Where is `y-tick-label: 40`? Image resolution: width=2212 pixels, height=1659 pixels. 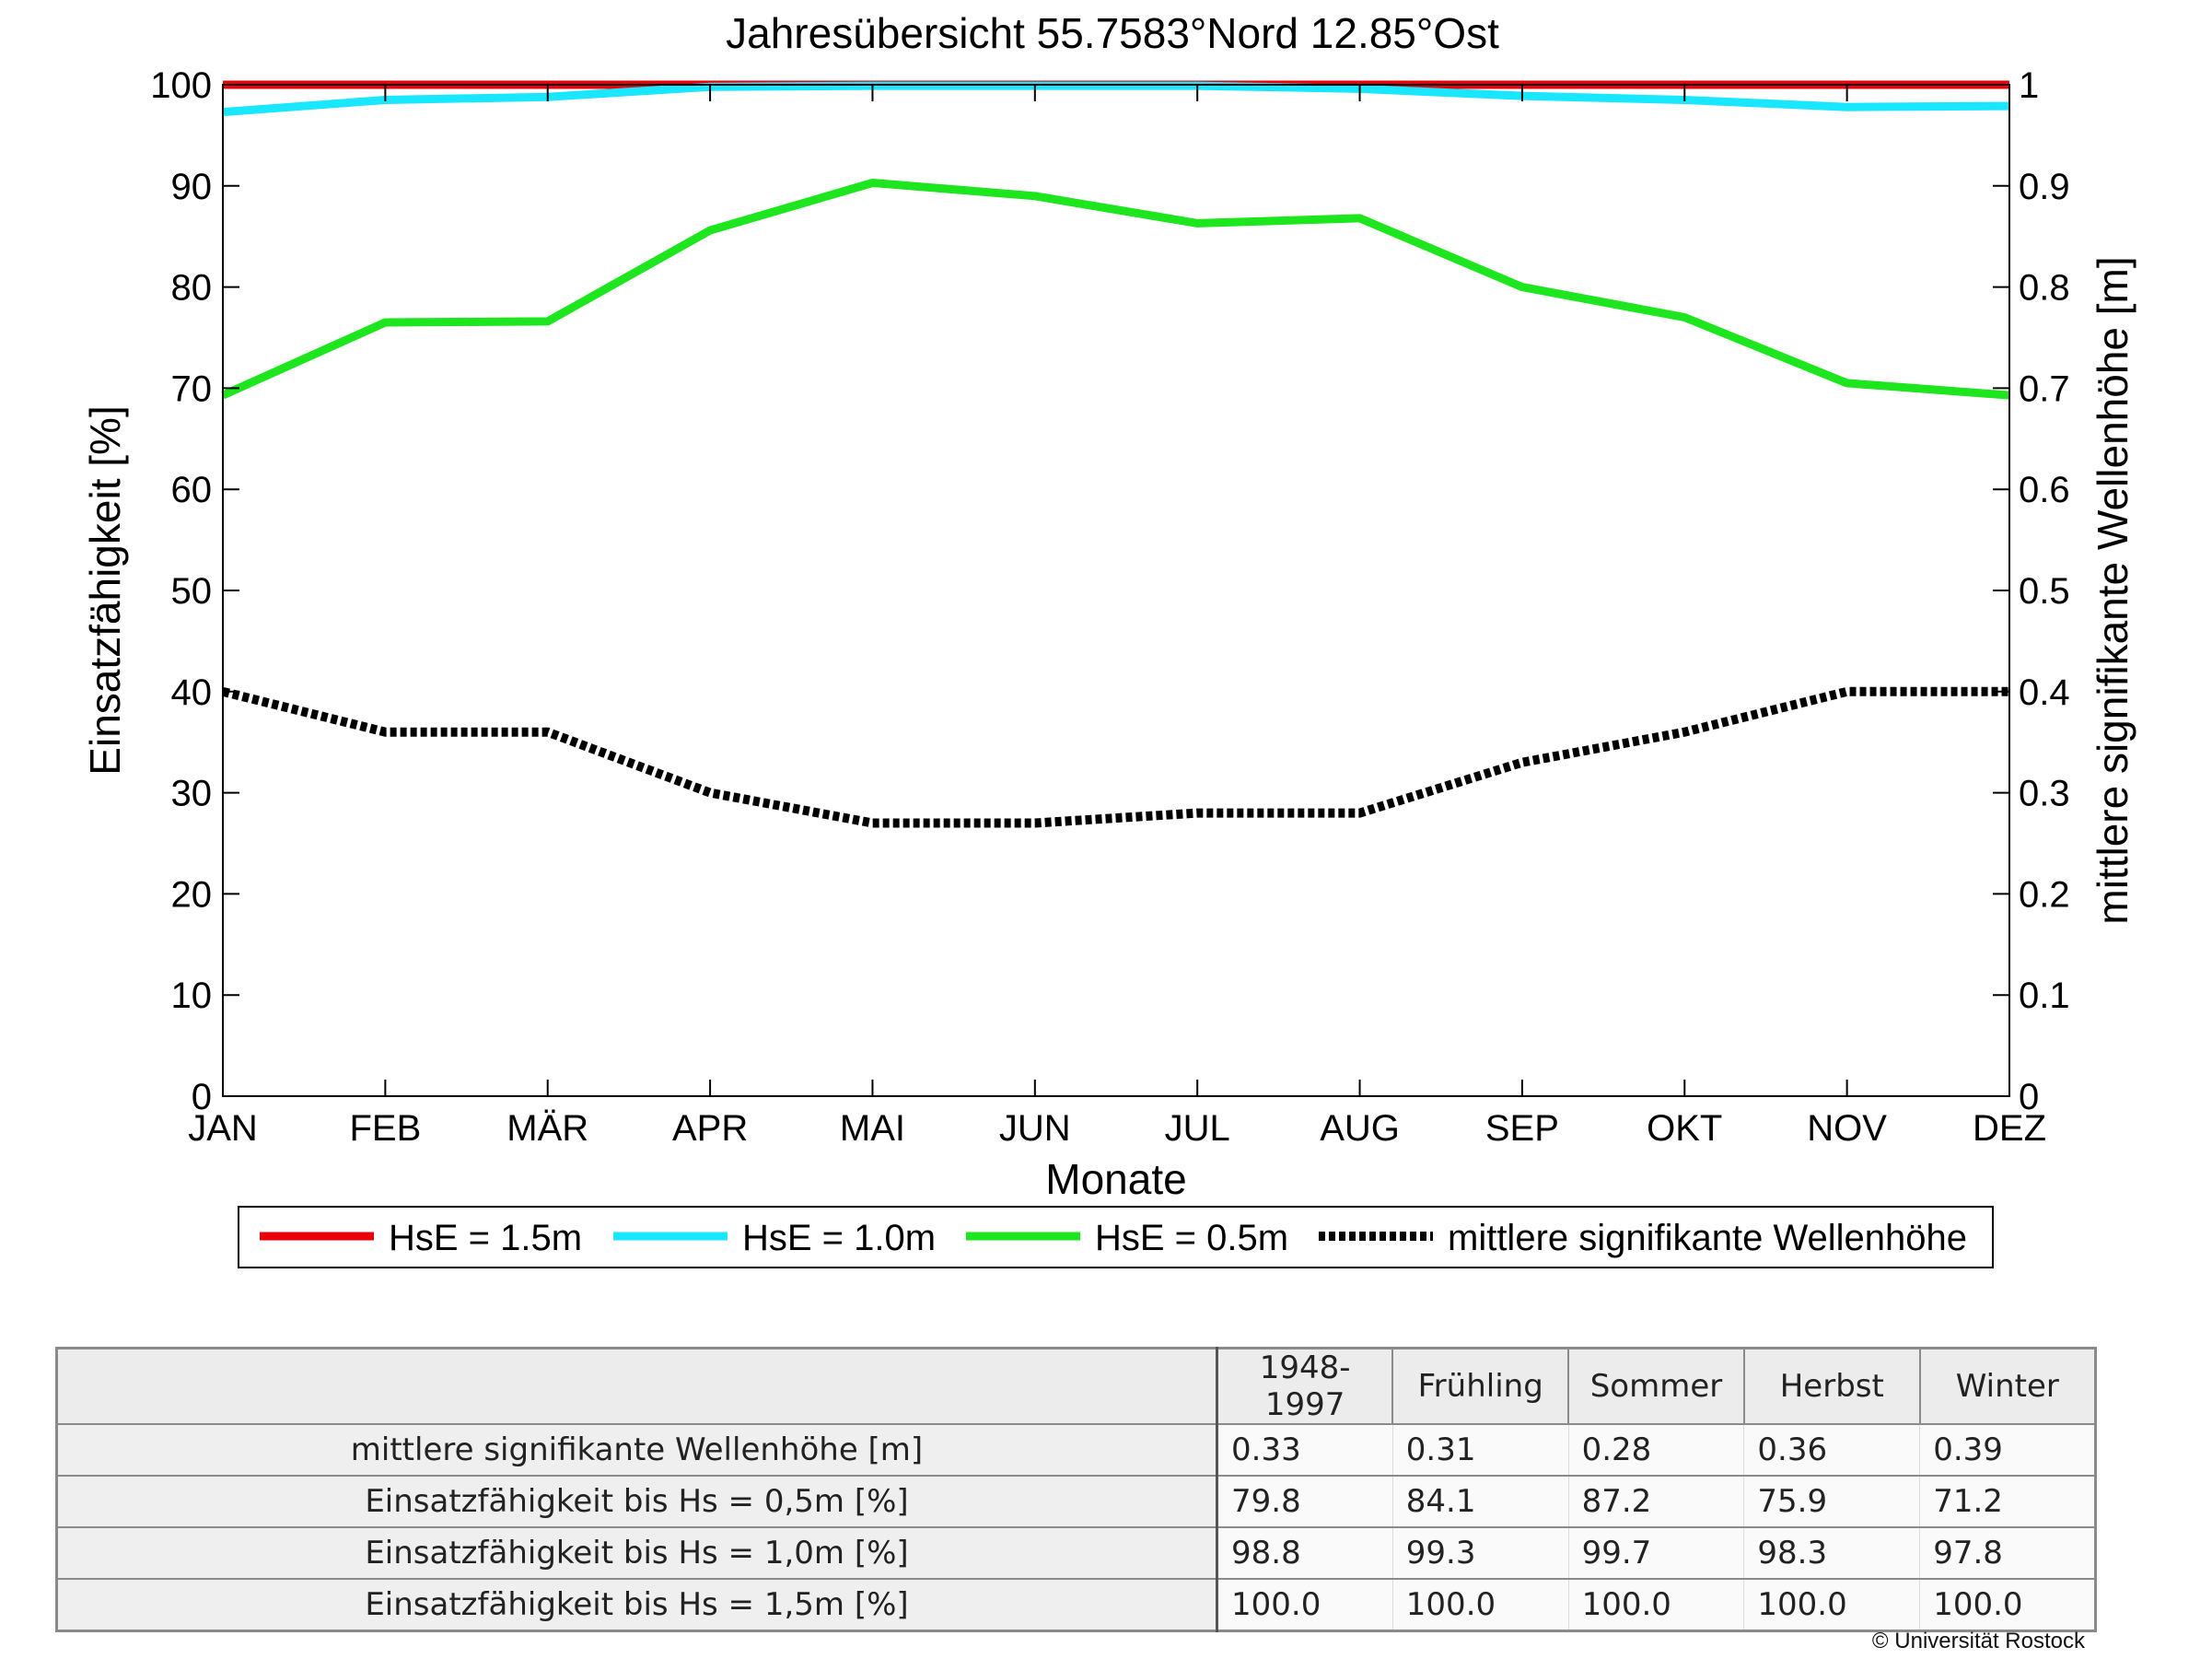 y-tick-label: 40 is located at coordinates (192, 692).